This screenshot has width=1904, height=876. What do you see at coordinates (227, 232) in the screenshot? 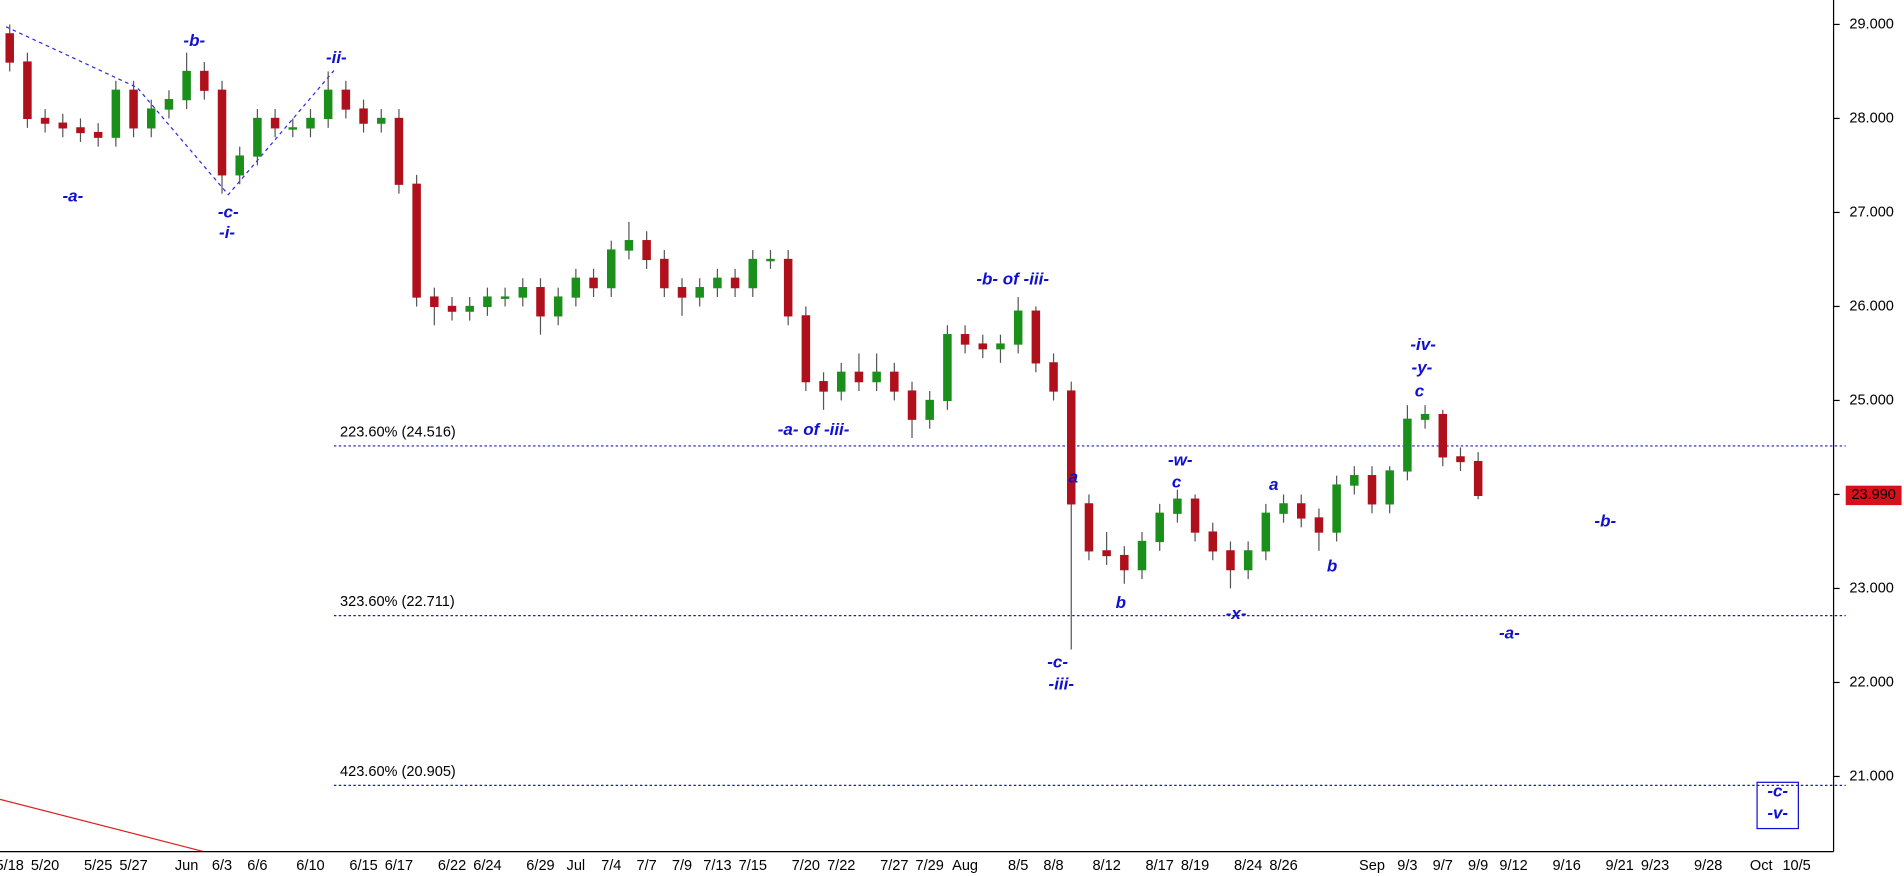
I see `wave-label: -i-` at bounding box center [227, 232].